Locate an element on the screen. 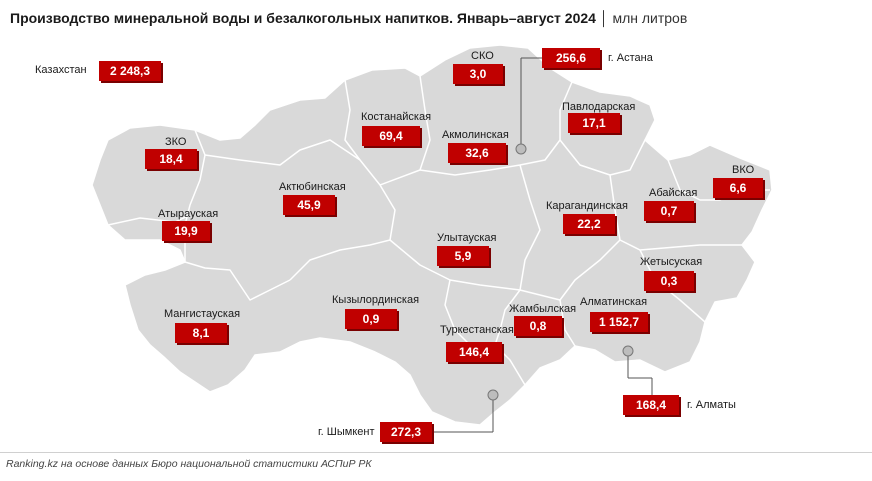  aktobe-value: 45,9 is located at coordinates (309, 205).